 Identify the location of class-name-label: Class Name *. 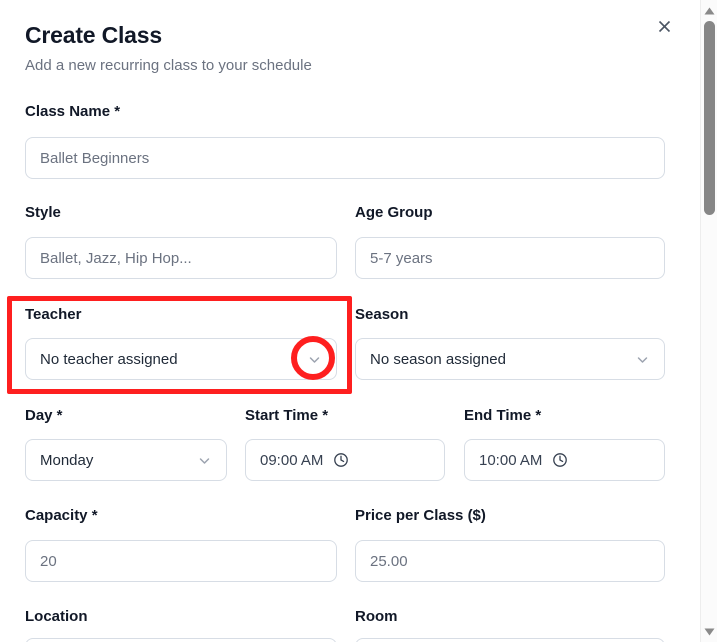
(73, 111).